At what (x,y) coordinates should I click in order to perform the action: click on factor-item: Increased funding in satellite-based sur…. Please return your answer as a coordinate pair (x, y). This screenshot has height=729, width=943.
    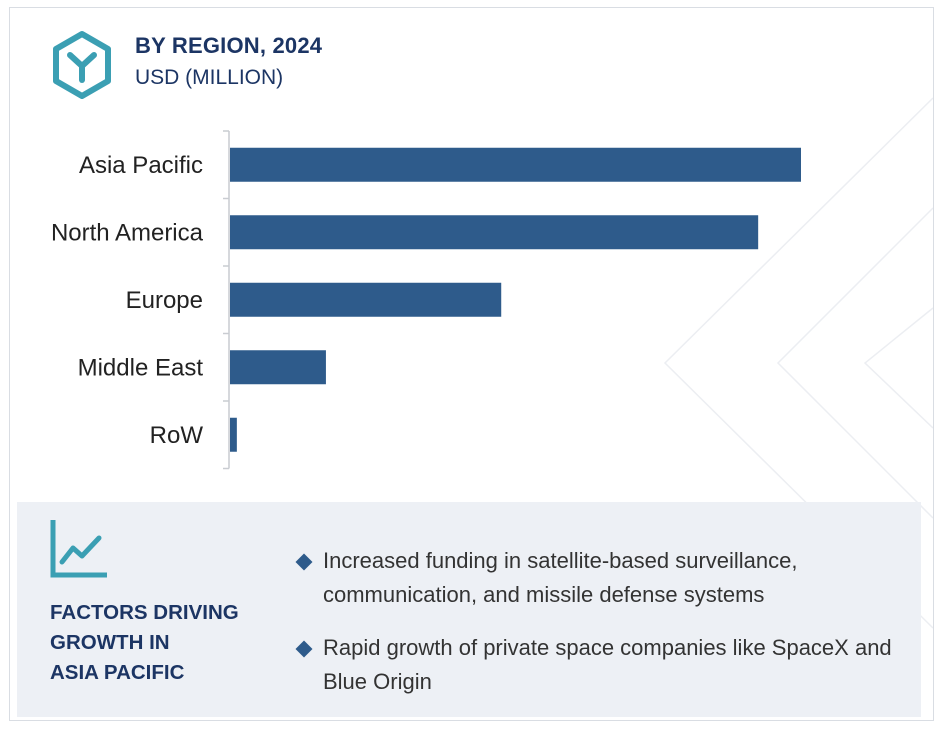
    Looking at the image, I should click on (601, 578).